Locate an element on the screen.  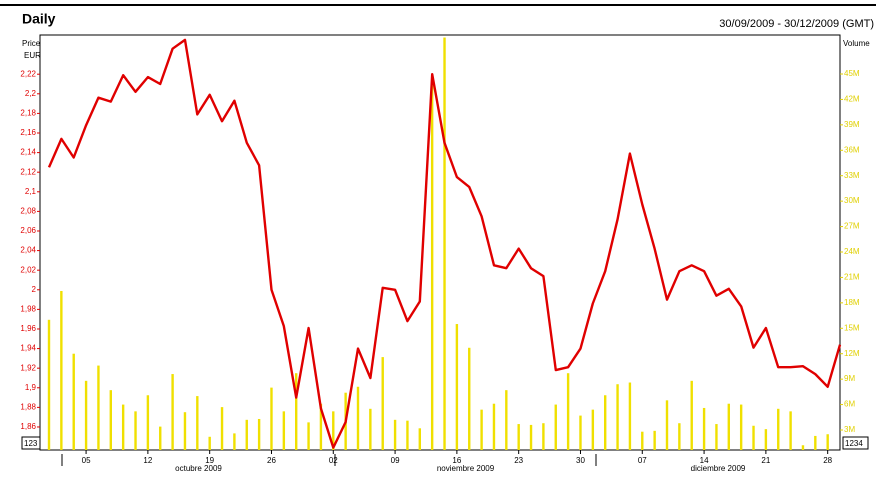
y-tick-label: 1,92 is located at coordinates (28, 367).